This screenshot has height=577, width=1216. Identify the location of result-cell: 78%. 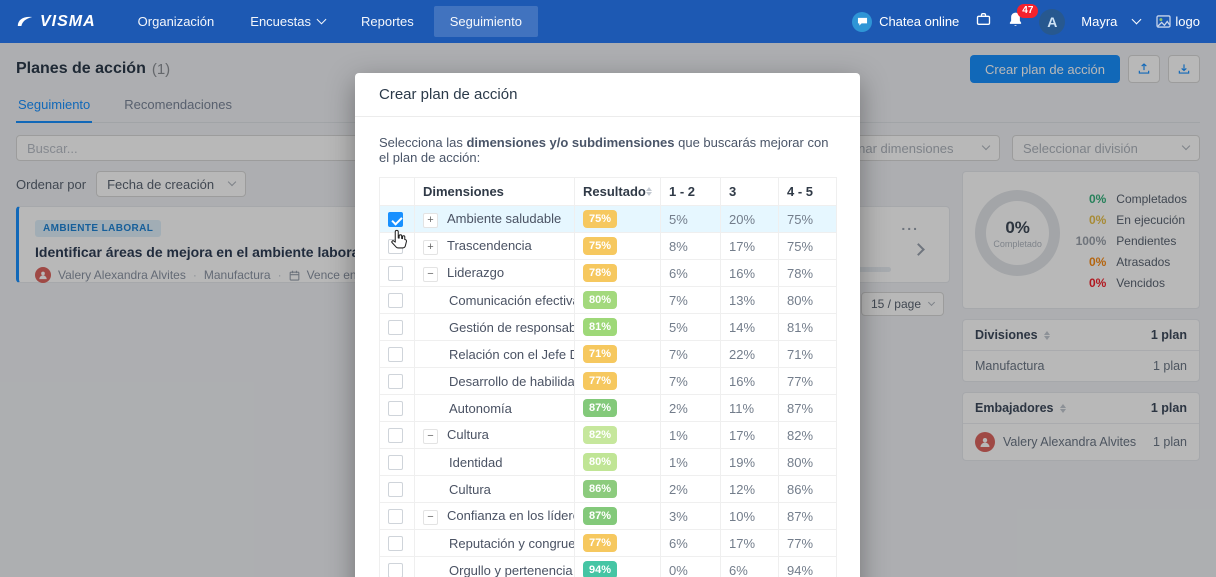
(617, 273).